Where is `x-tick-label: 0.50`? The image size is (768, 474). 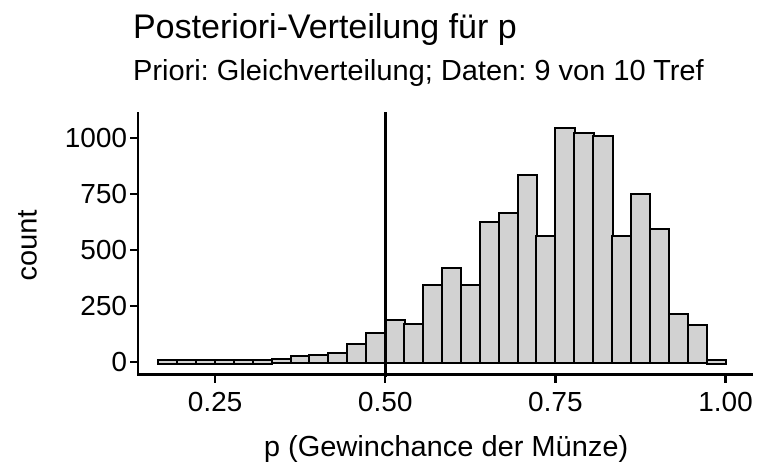 x-tick-label: 0.50 is located at coordinates (385, 401).